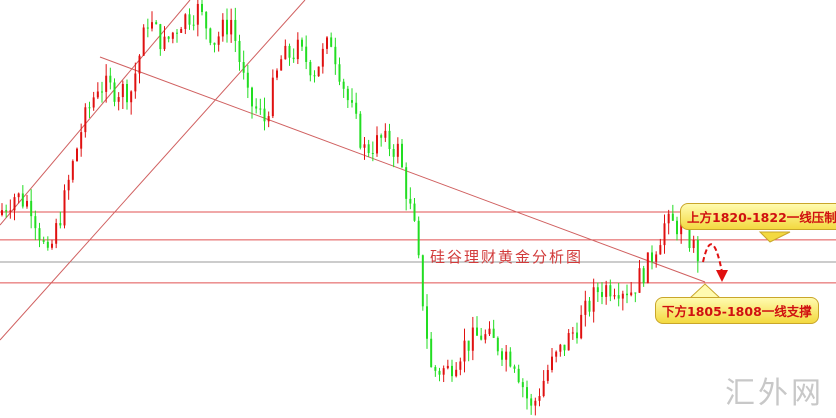 This screenshot has height=418, width=836. What do you see at coordinates (95, 113) in the screenshot?
I see `channel-upper-line` at bounding box center [95, 113].